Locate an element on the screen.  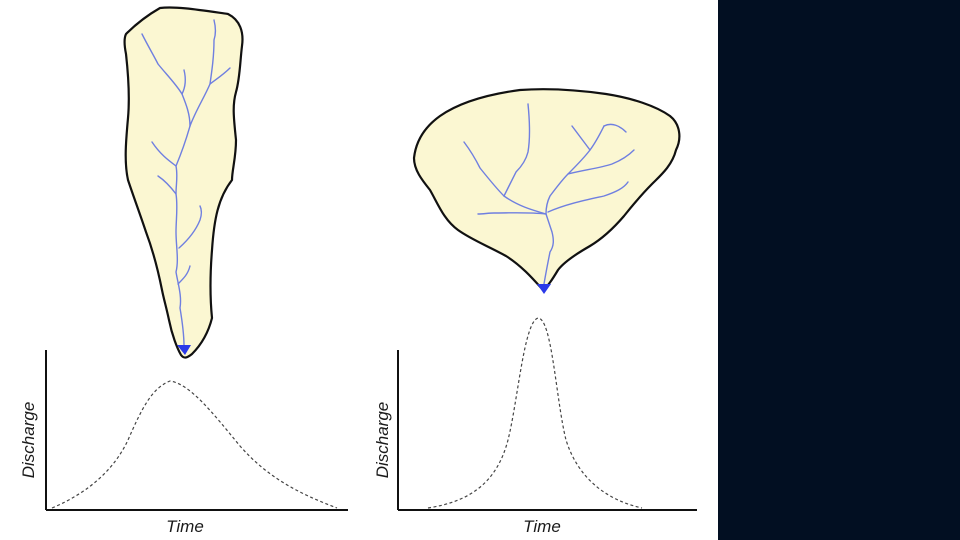
right-hydrograph: Time Discharge is located at coordinates (535, 426).